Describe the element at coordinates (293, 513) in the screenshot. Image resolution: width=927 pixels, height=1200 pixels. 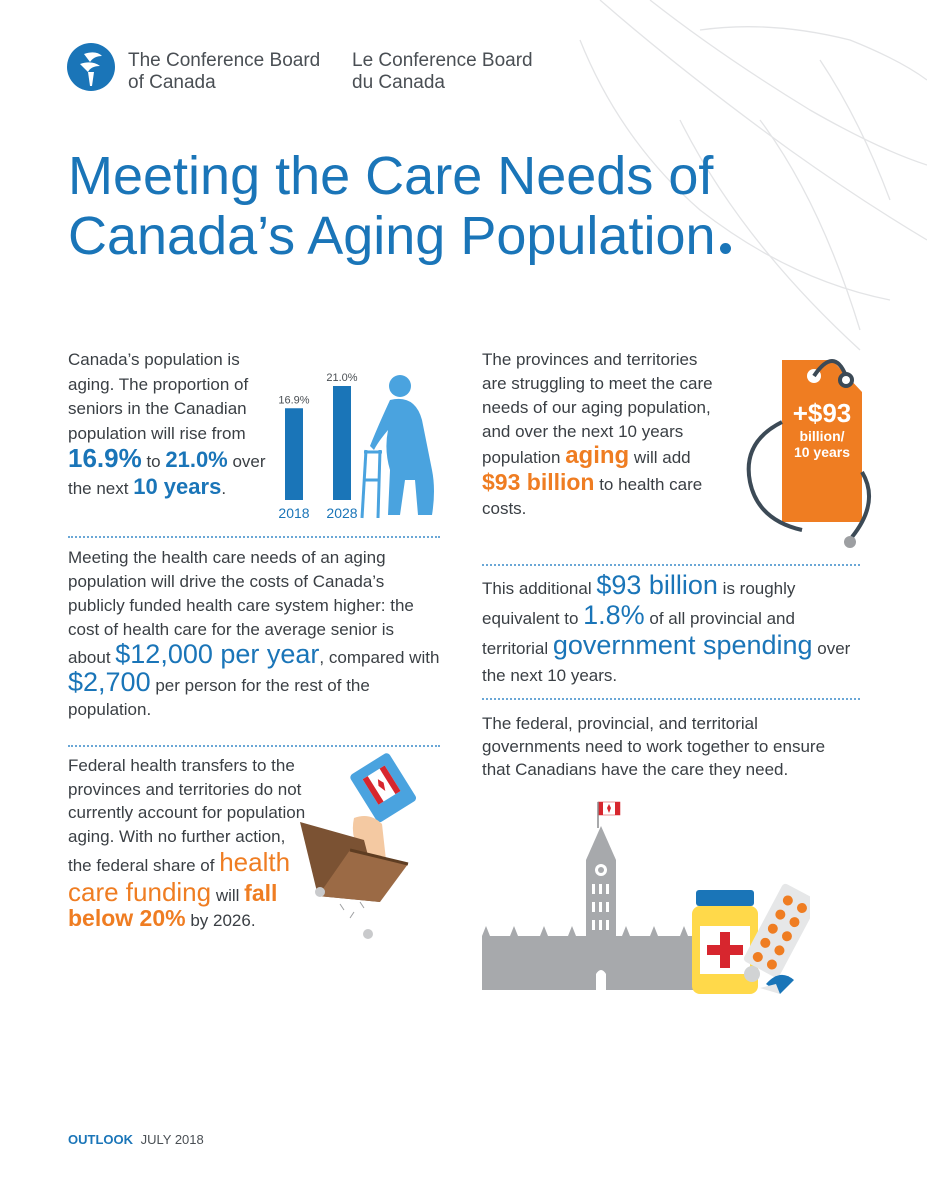
I see `bar-category-label-2018: 2018` at that location.